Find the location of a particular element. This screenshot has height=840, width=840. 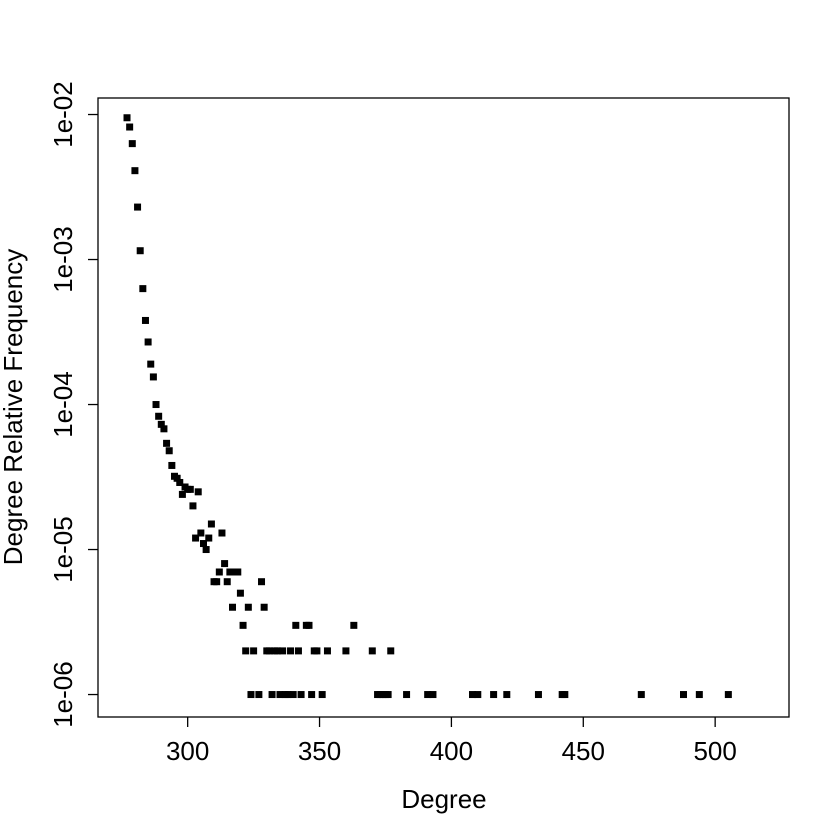

y-tick-label: 1e-06 is located at coordinates (63, 694).